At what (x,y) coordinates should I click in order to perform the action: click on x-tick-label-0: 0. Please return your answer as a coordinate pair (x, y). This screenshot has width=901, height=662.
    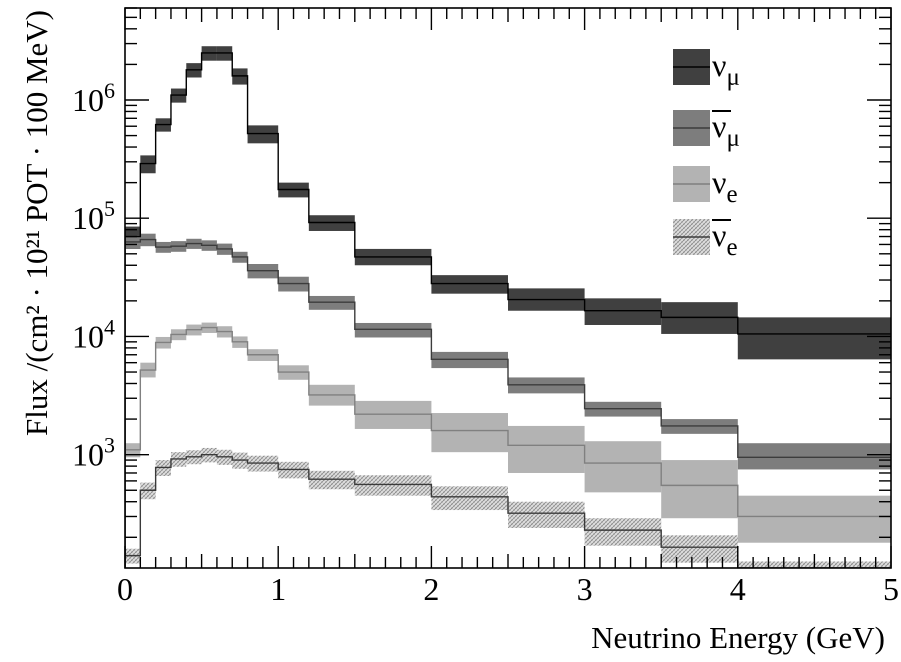
    Looking at the image, I should click on (125, 589).